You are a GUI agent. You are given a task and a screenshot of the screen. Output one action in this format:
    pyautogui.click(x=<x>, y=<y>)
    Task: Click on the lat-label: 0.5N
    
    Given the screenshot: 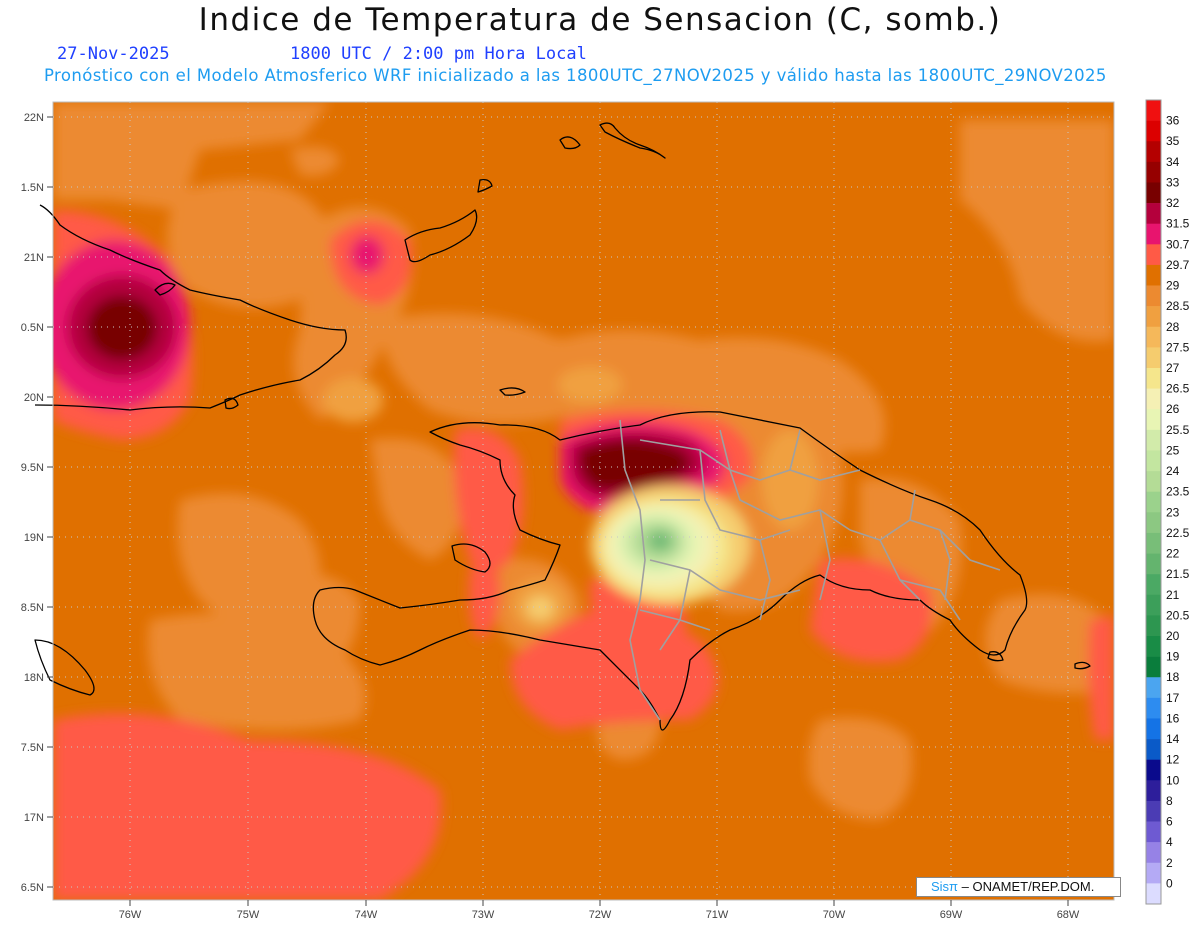 What is the action you would take?
    pyautogui.click(x=32, y=328)
    